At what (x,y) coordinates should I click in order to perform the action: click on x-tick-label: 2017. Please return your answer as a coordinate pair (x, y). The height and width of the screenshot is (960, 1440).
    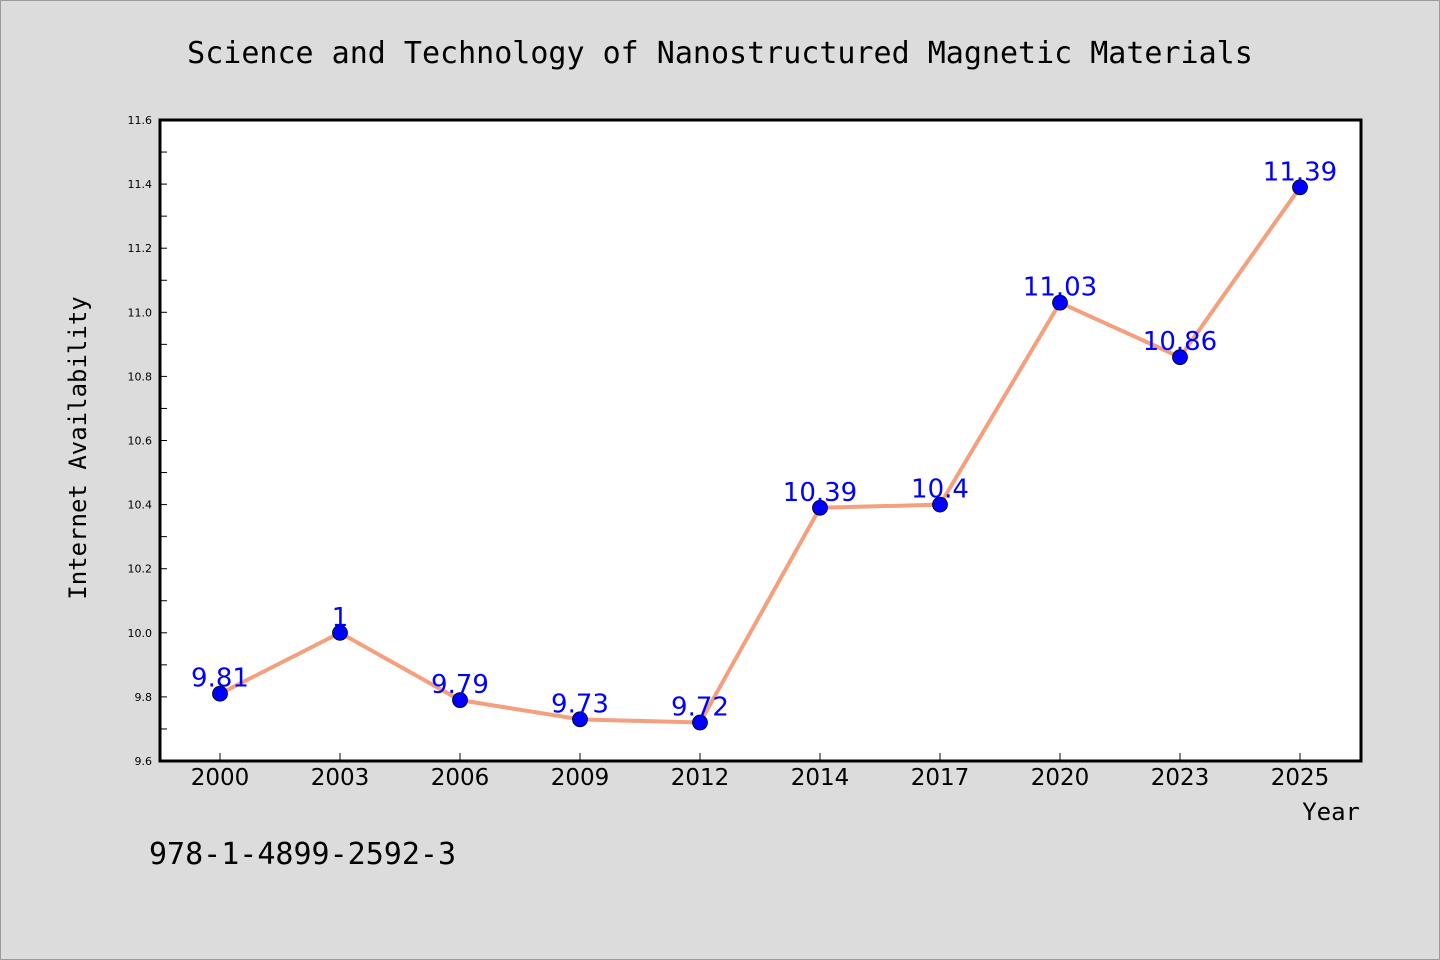
    Looking at the image, I should click on (940, 778).